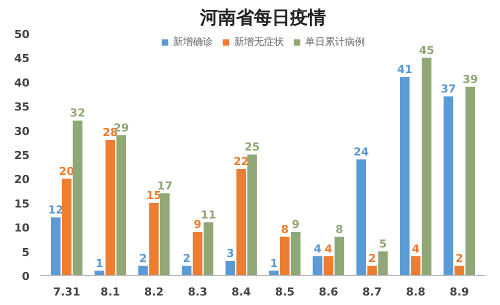 The image size is (500, 305). Describe the element at coordinates (259, 42) in the screenshot. I see `legend-label: 新增无症状` at that location.